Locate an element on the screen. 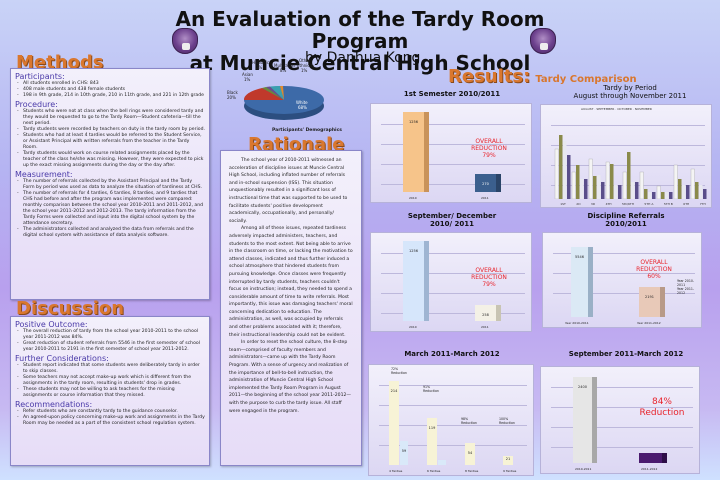  bar-6-tardies-2011: 119 is located at coordinates (432, 441).